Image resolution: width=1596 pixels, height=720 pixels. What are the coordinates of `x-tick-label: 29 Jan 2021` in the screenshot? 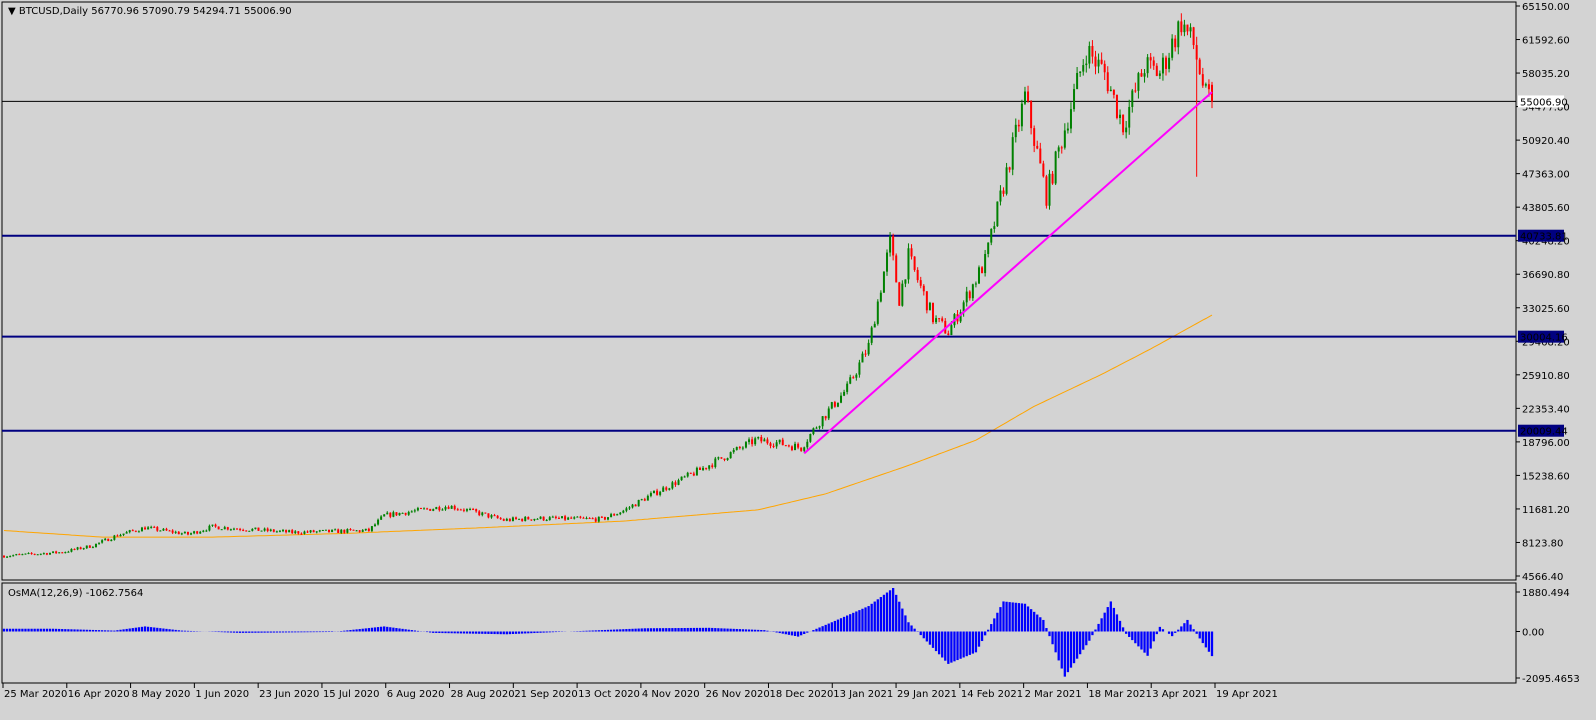 It's located at (927, 694).